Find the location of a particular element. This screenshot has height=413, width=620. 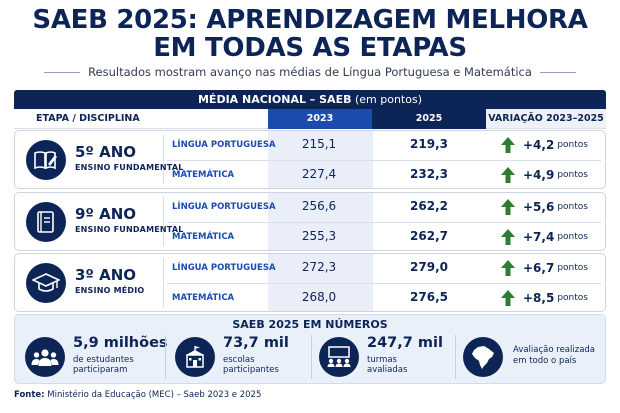

variation: +4,9 pontos is located at coordinates (544, 175).